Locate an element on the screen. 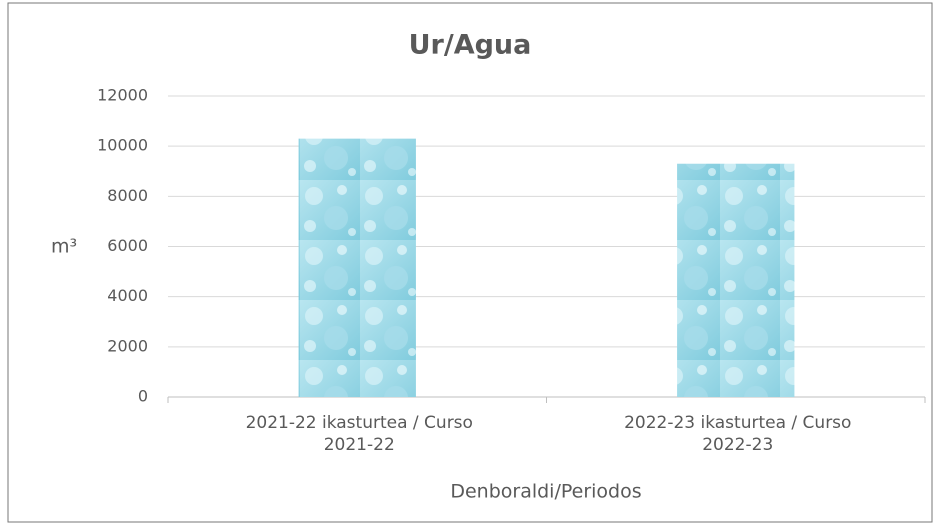 This screenshot has height=527, width=940. chart-title: Ur/Agua is located at coordinates (470, 45).